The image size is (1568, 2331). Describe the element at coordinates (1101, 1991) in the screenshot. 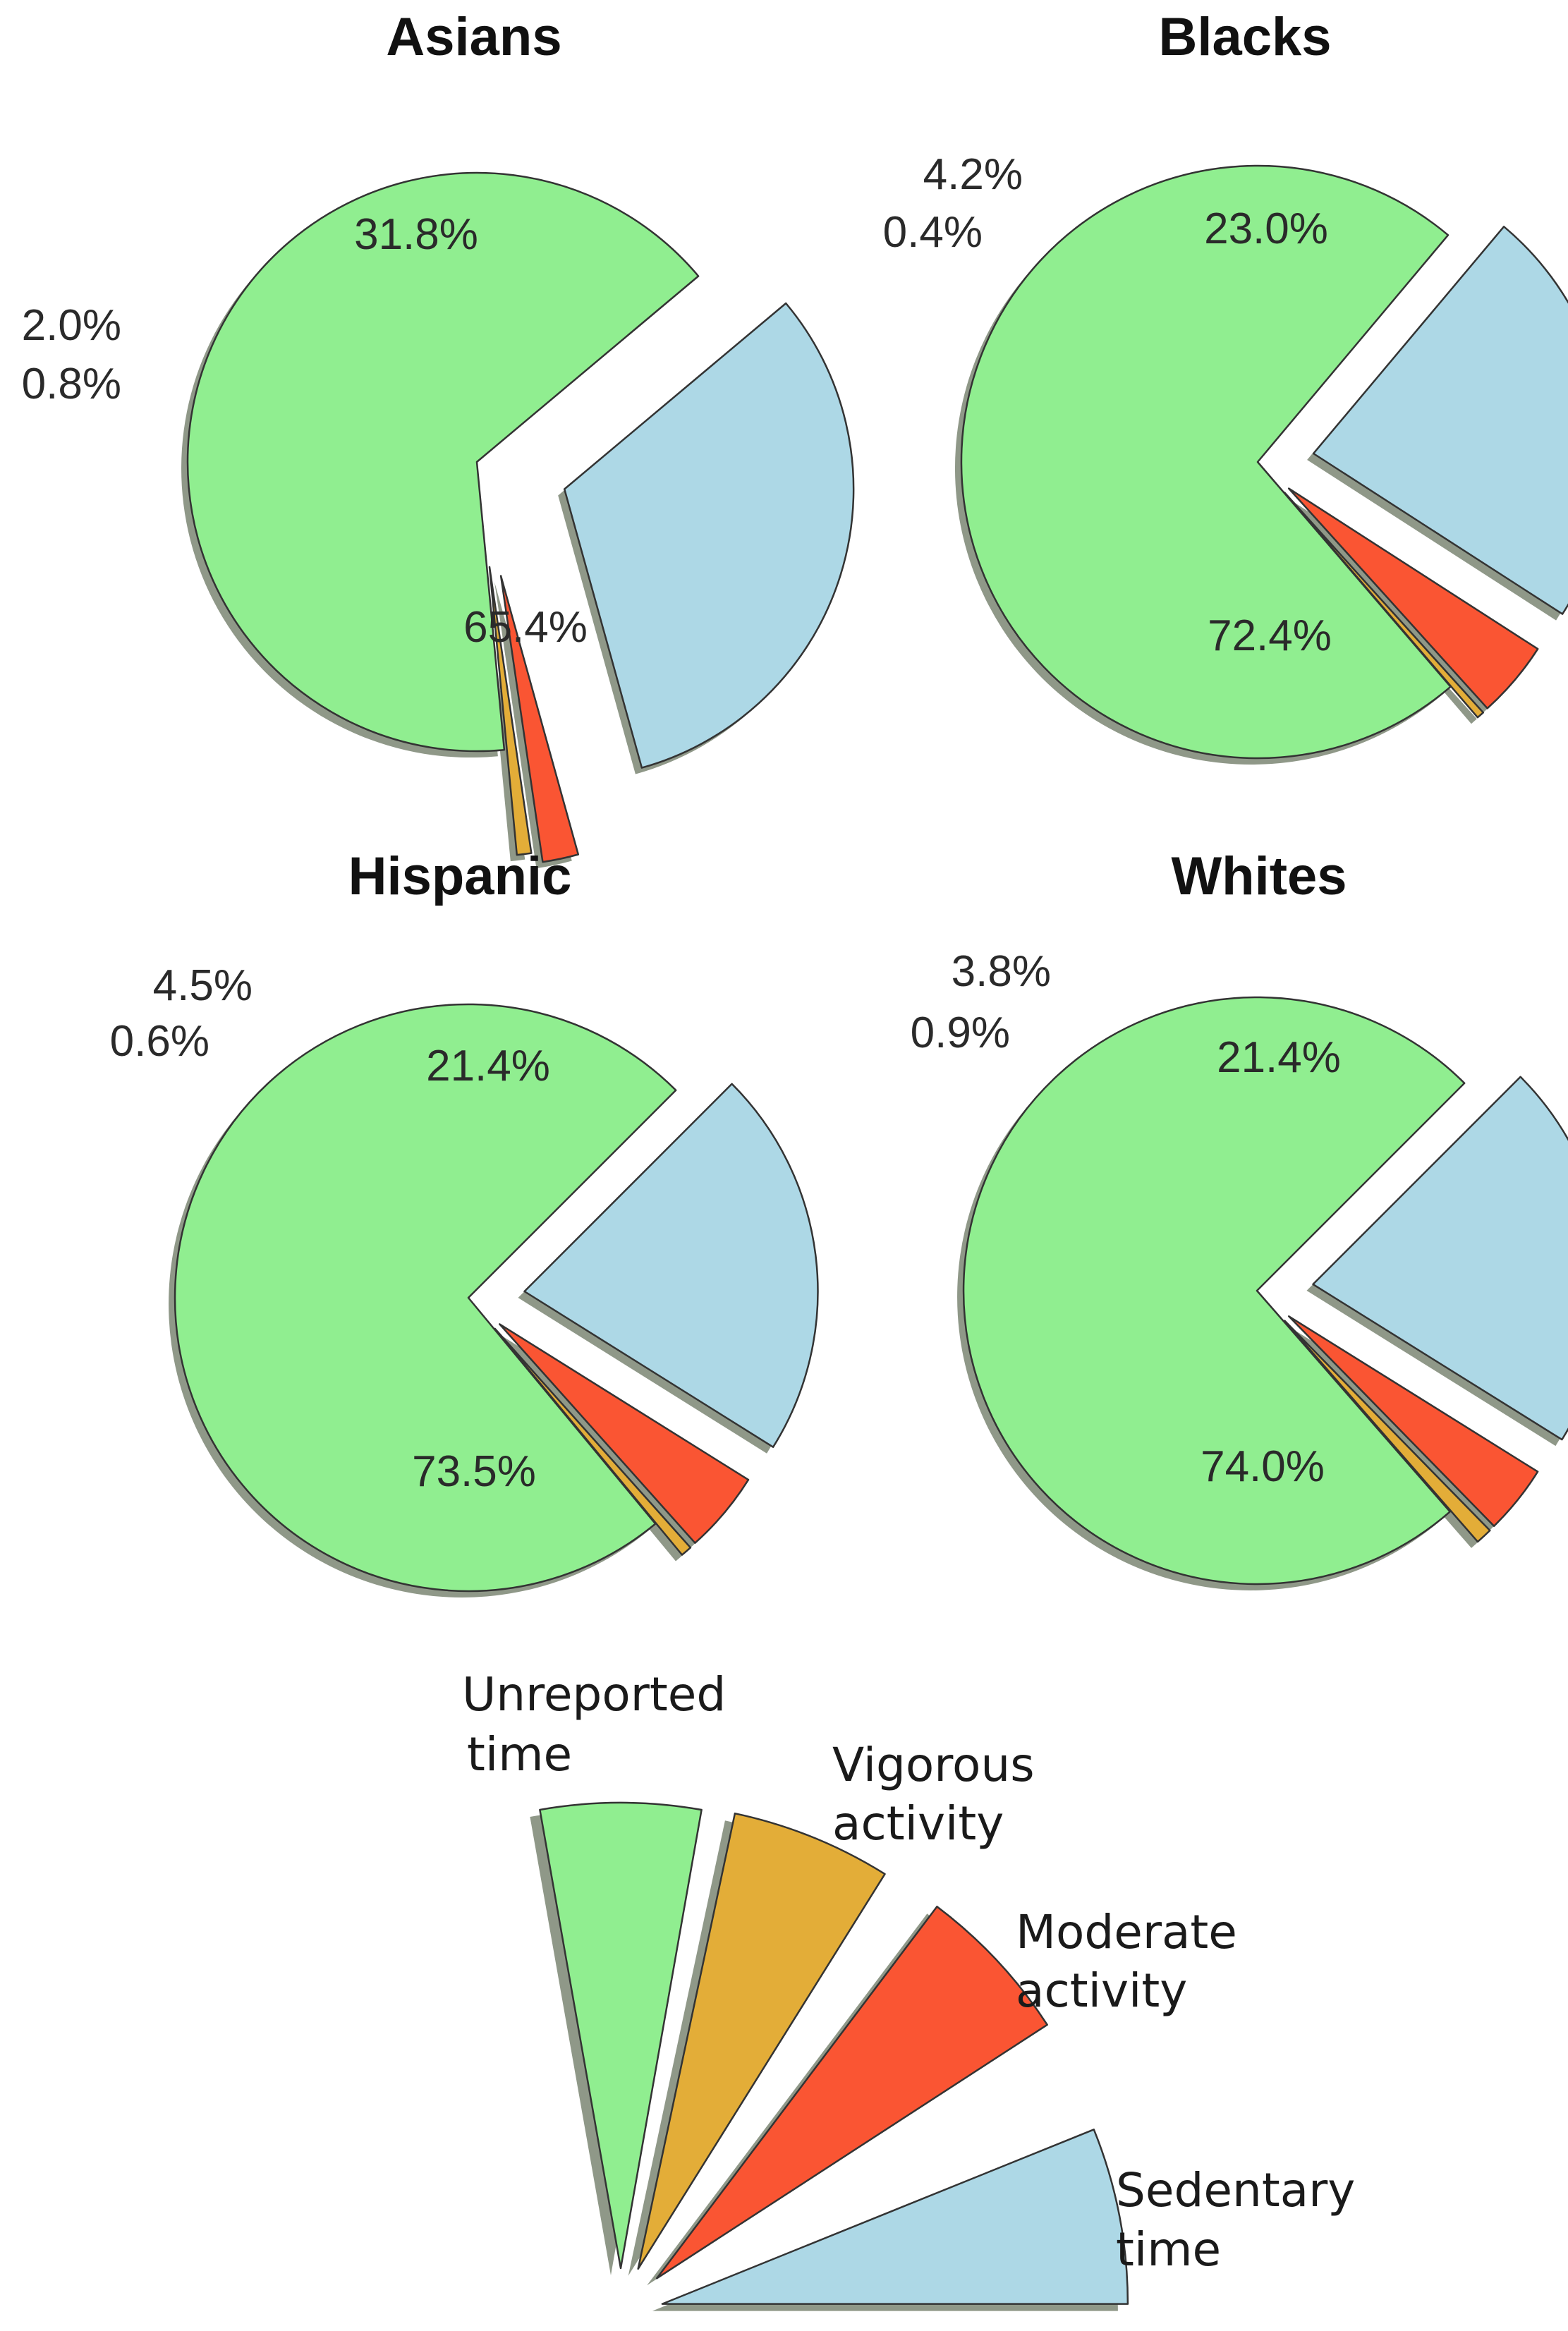

I see `legend-label-moderate-line2: activity` at that location.